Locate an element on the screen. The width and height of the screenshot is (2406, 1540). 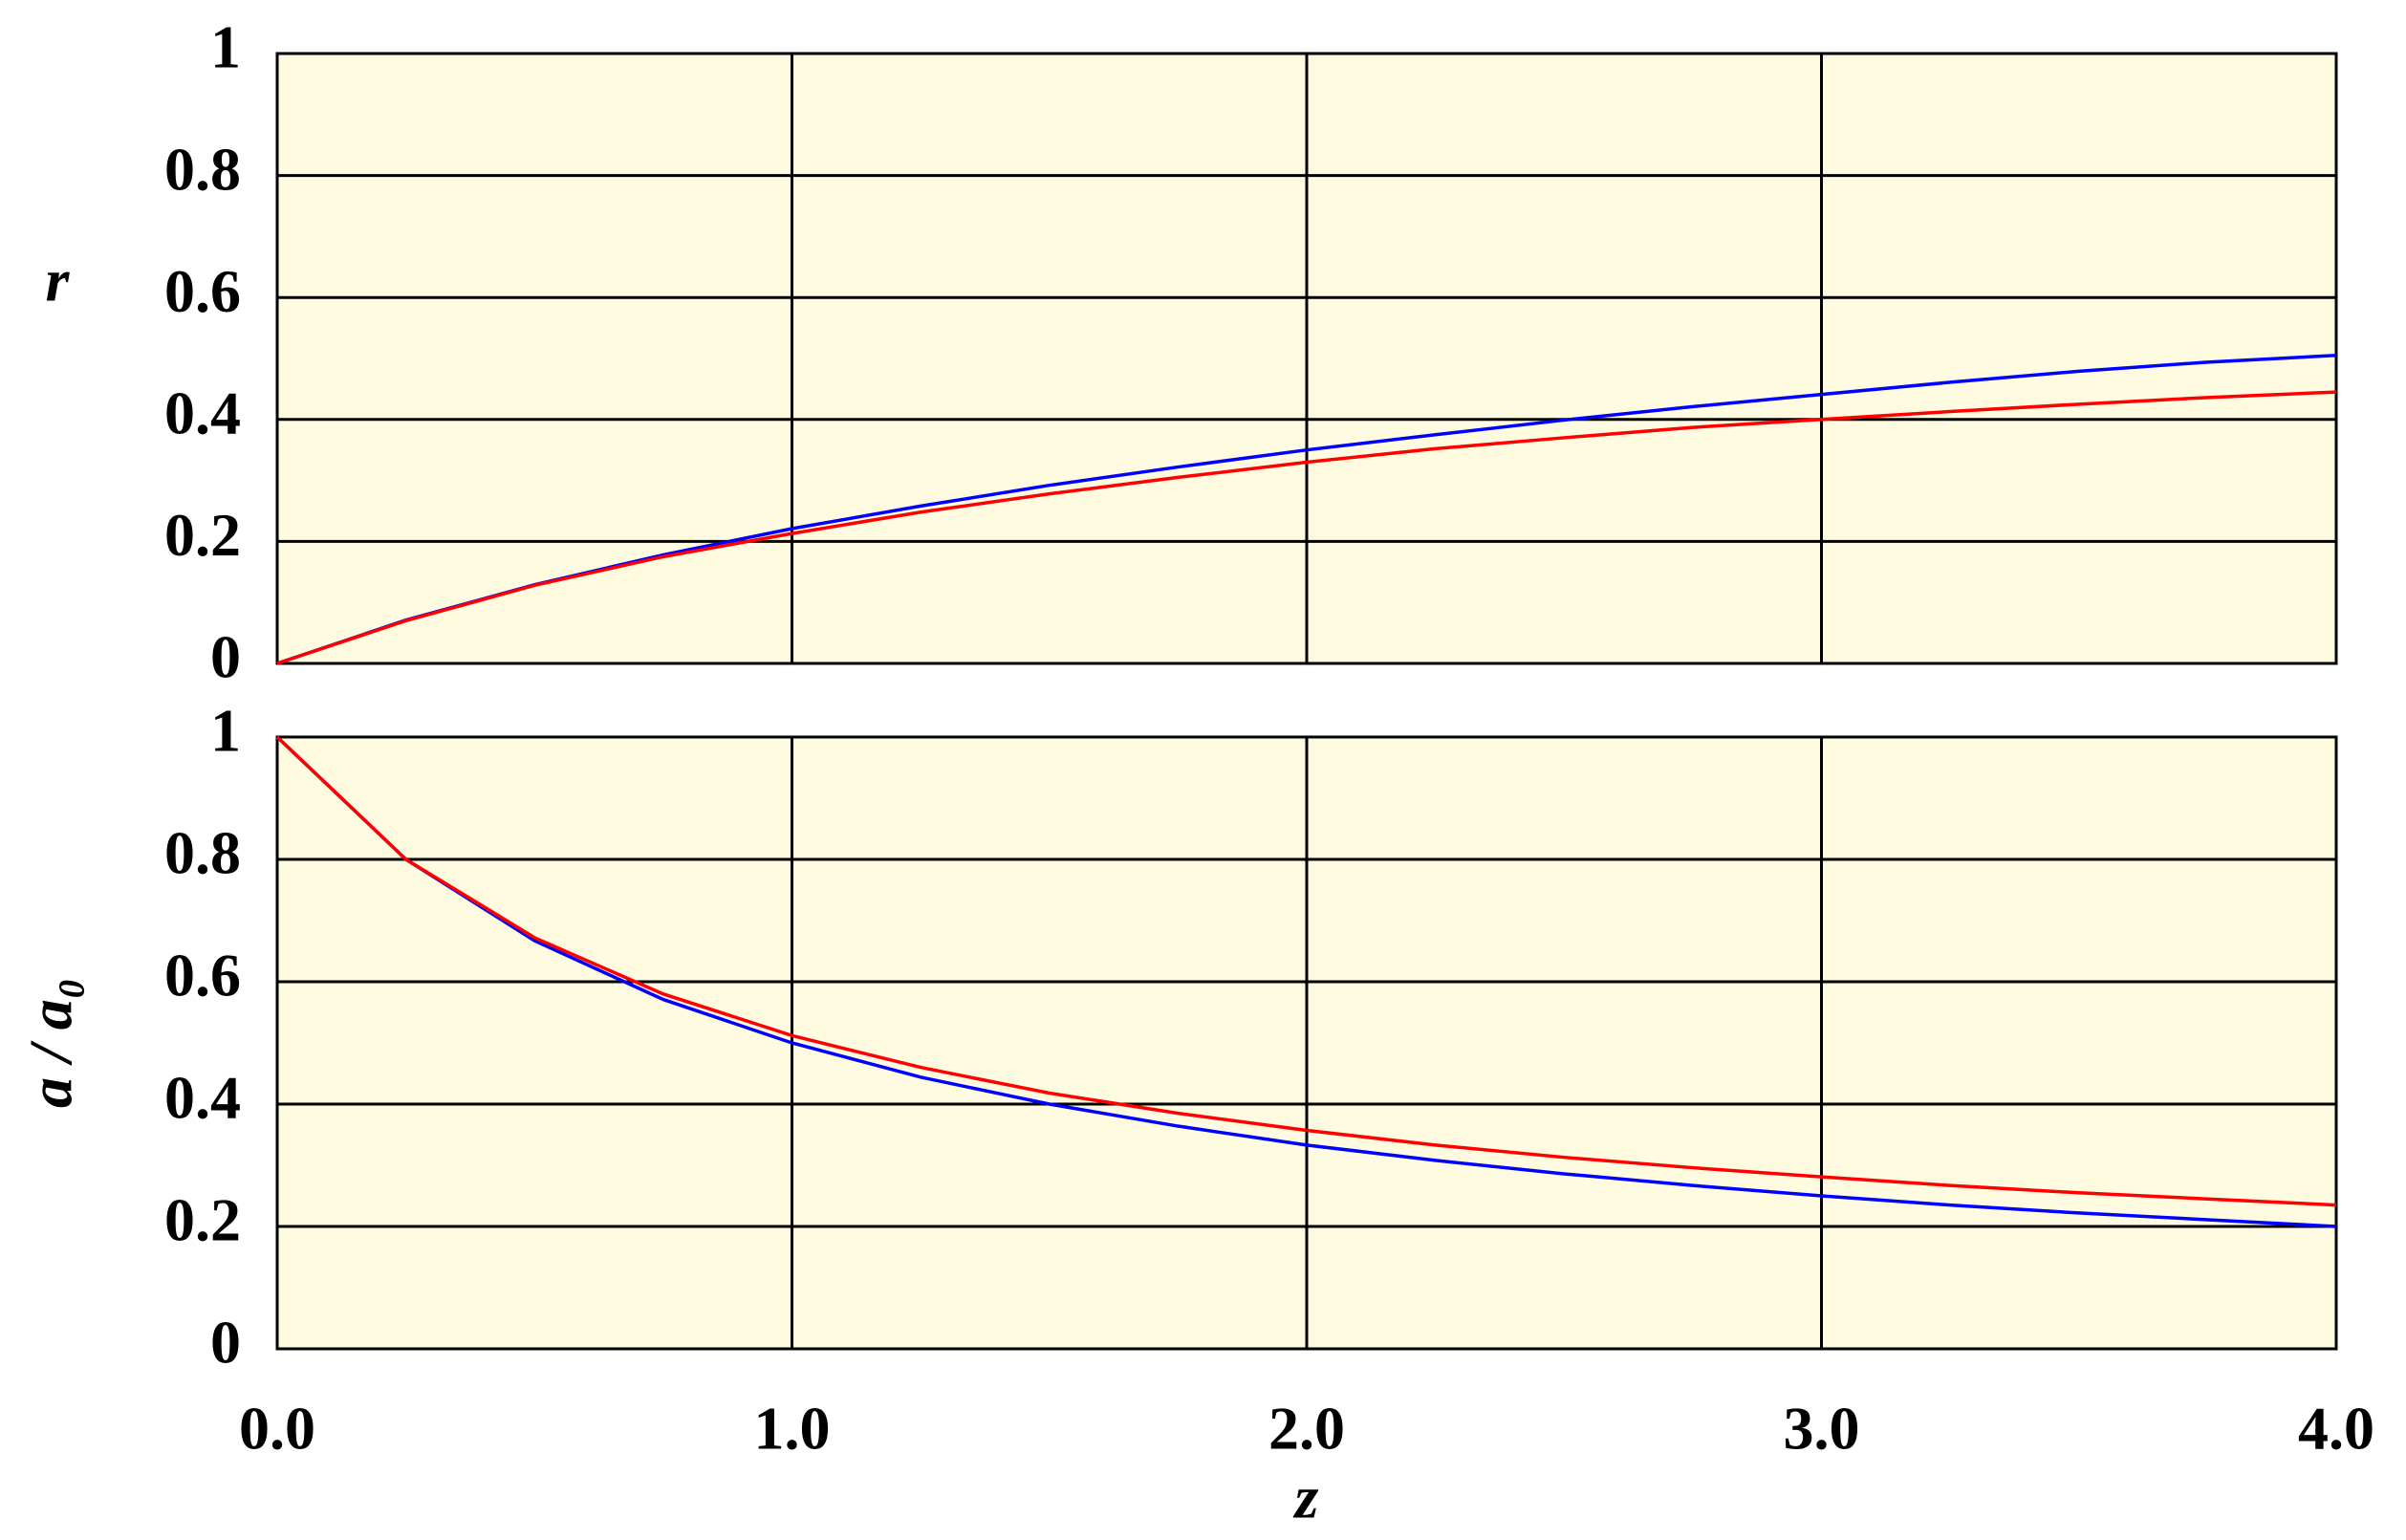
x-tick-label: 4.0 is located at coordinates (2336, 1429).